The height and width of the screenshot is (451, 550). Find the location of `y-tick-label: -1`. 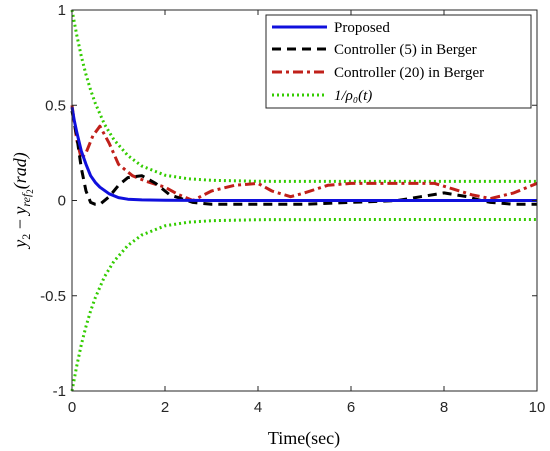

y-tick-label: -1 is located at coordinates (59, 391).